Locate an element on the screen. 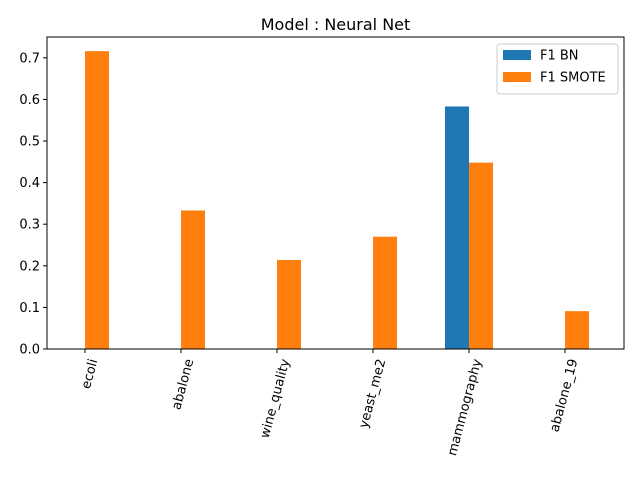 The width and height of the screenshot is (640, 480). y-tick-label: 0.6 is located at coordinates (29, 100).